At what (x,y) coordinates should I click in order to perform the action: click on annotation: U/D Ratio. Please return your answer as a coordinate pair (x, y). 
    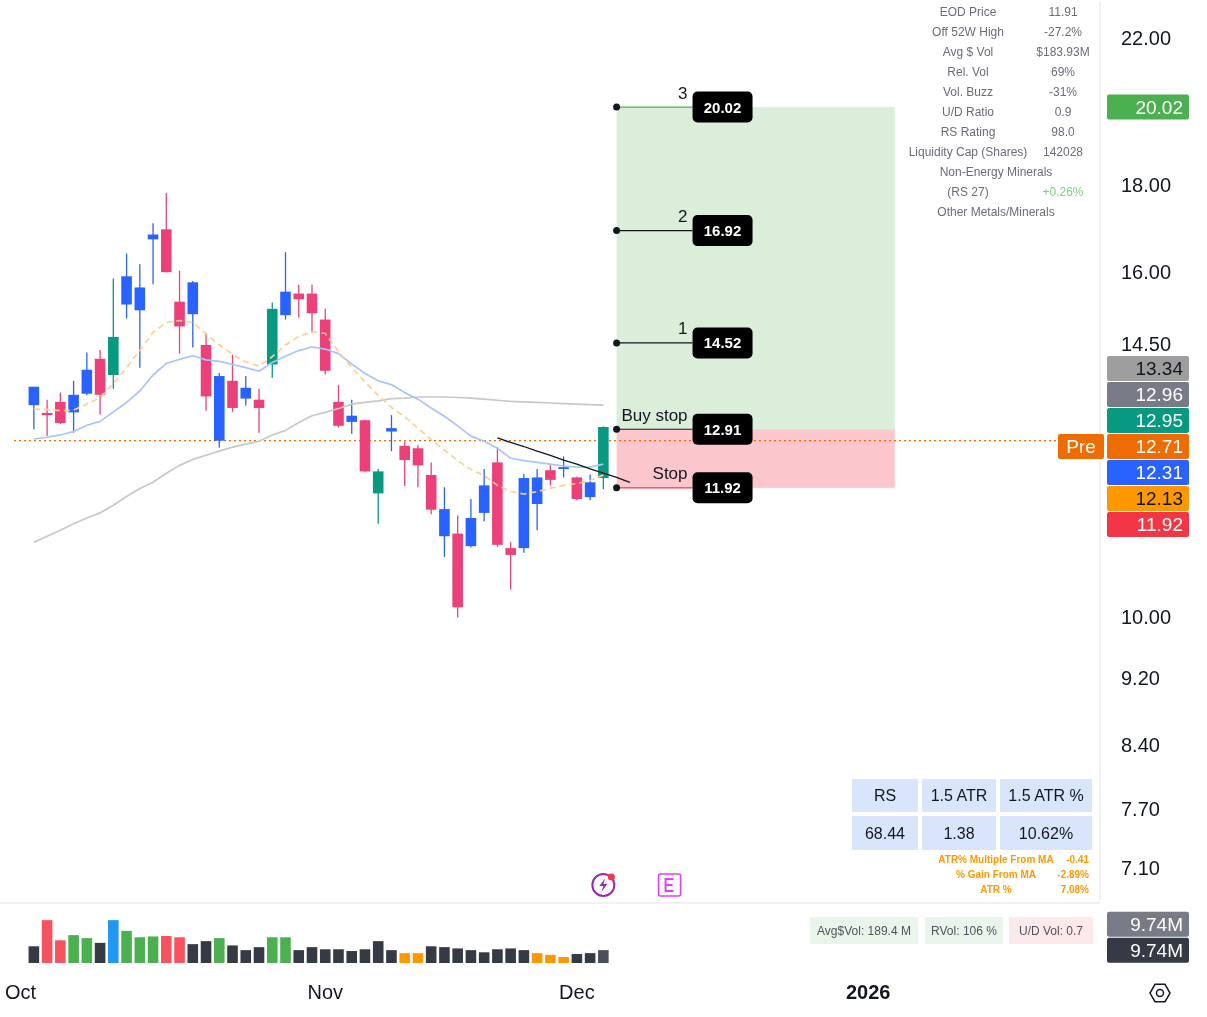
    Looking at the image, I should click on (968, 112).